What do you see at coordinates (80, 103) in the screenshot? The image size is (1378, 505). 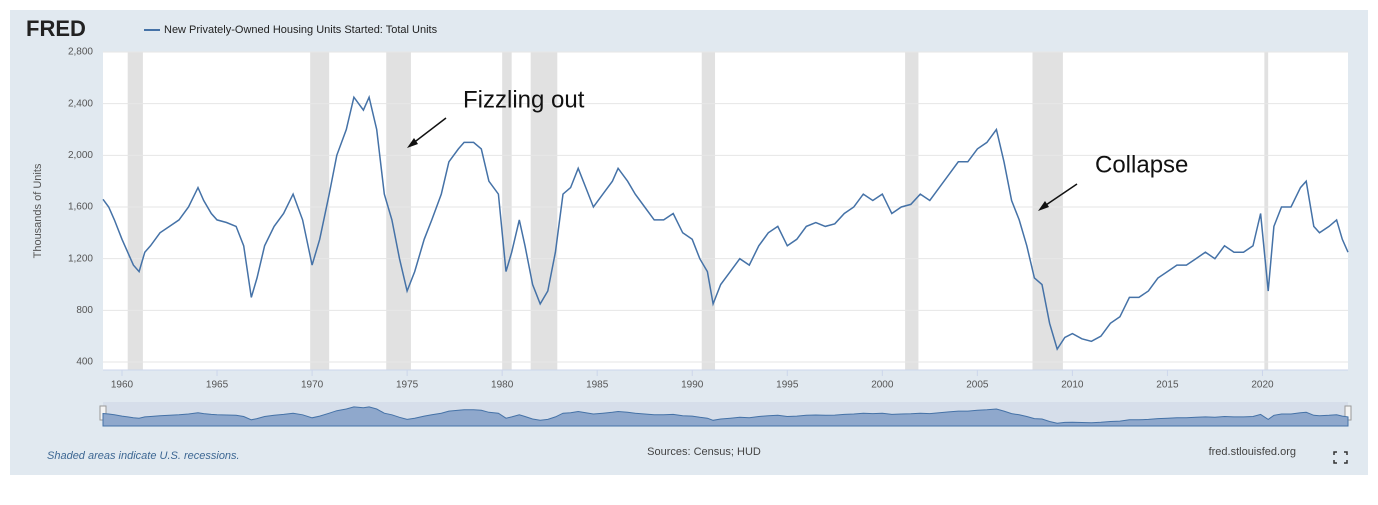 I see `y-tick-label: 2,400` at bounding box center [80, 103].